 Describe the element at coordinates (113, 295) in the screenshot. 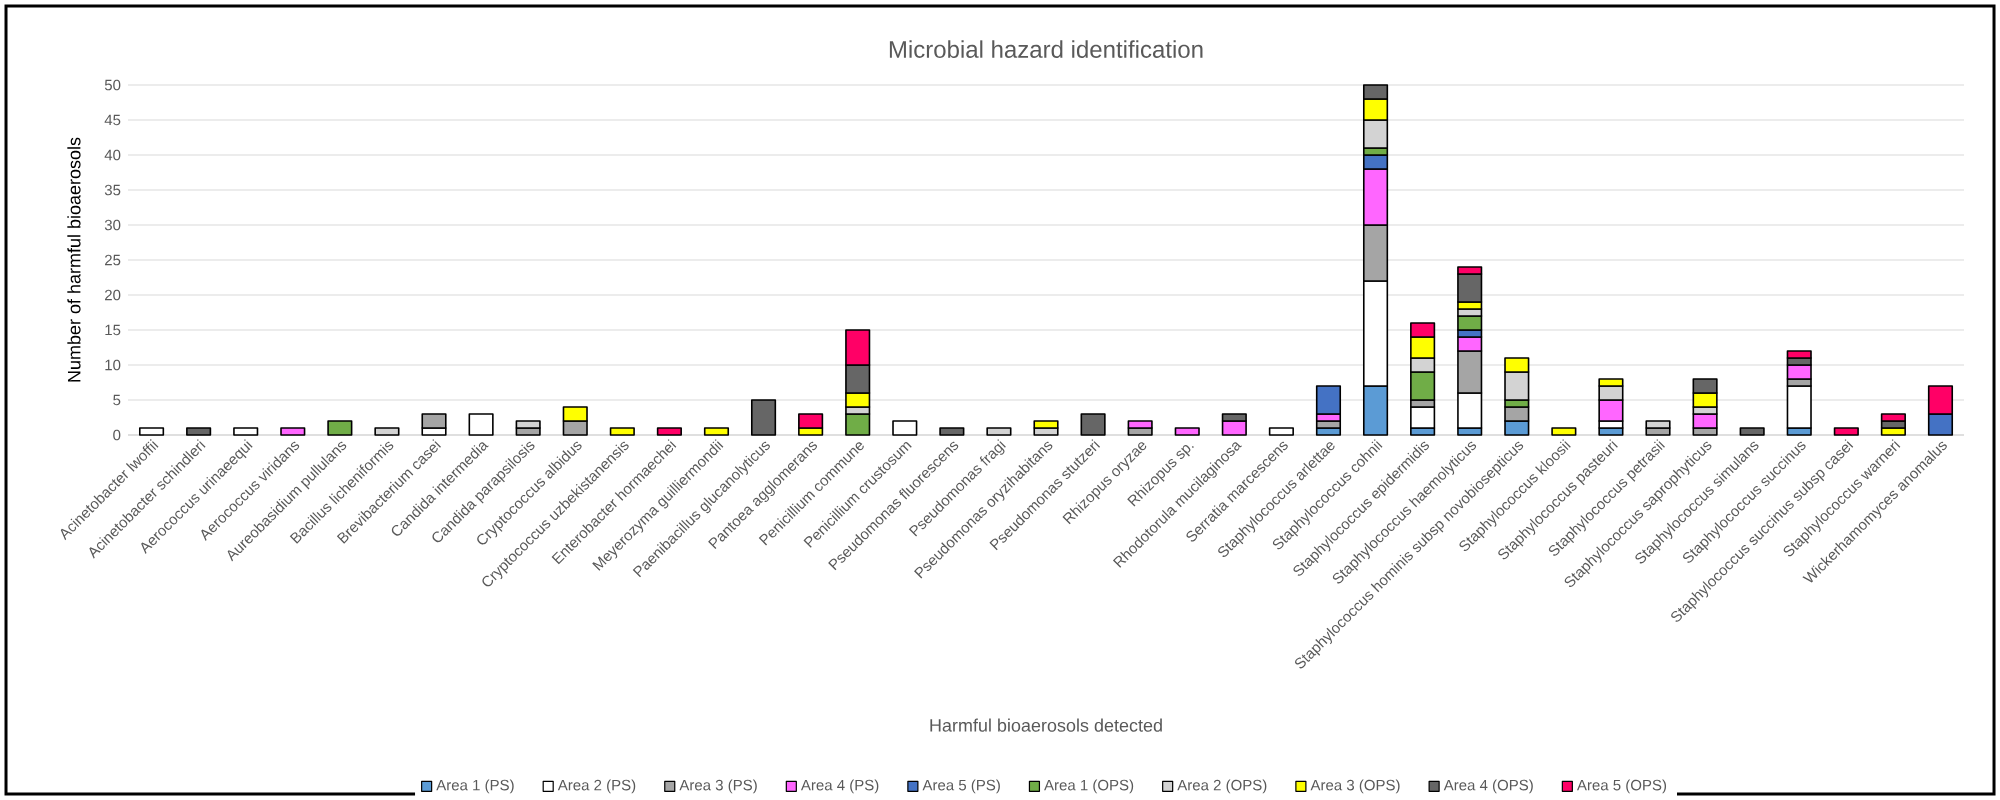

I see `y-tick-label: 20` at that location.